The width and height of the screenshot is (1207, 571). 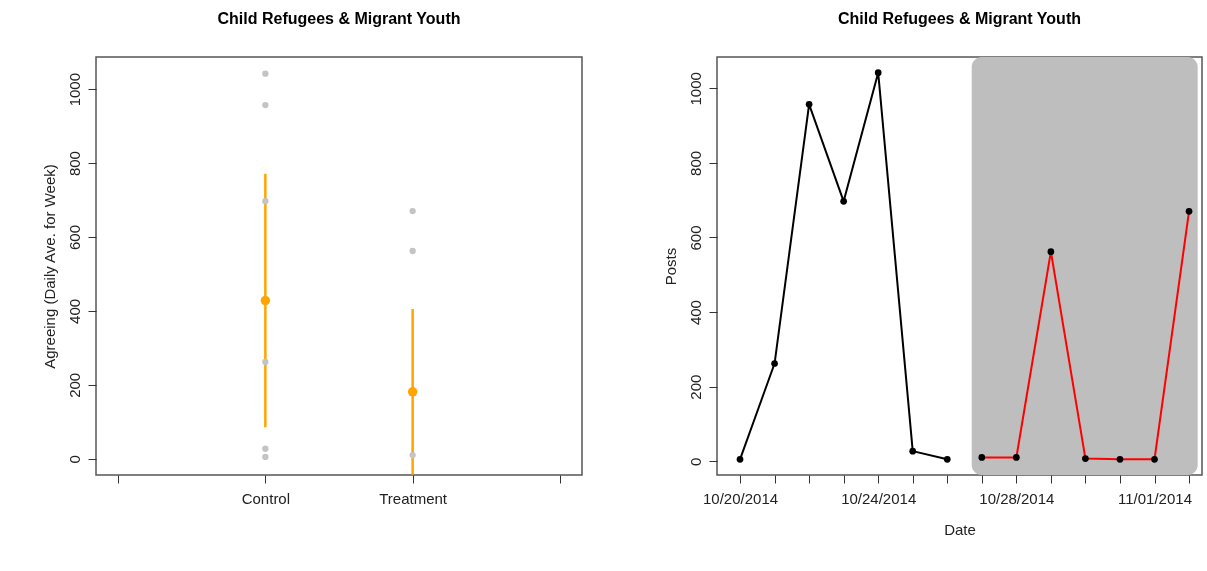 What do you see at coordinates (266, 498) in the screenshot?
I see `x-tick-label: Control` at bounding box center [266, 498].